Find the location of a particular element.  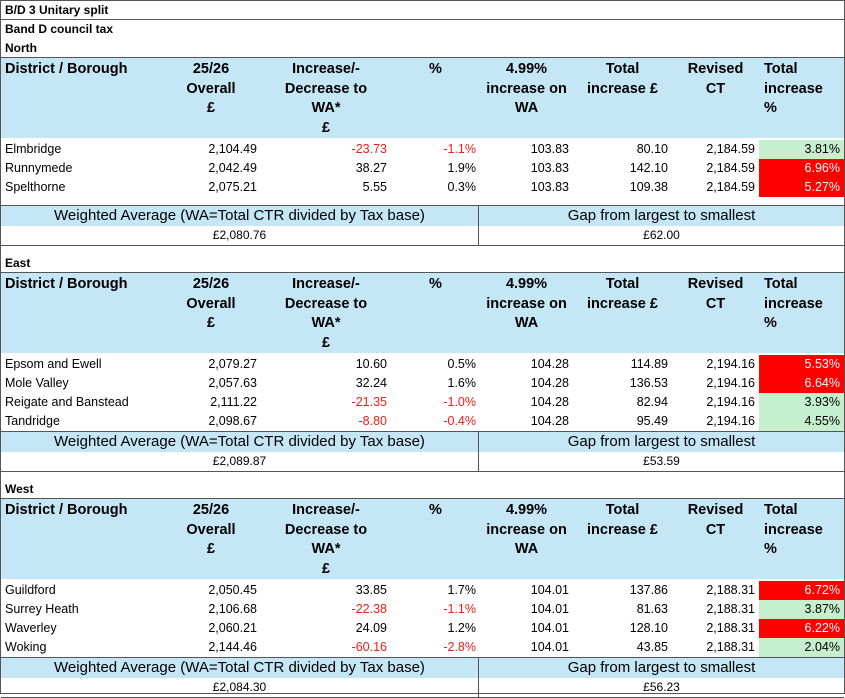

total-increase-cell: 43.85 is located at coordinates (652, 647).